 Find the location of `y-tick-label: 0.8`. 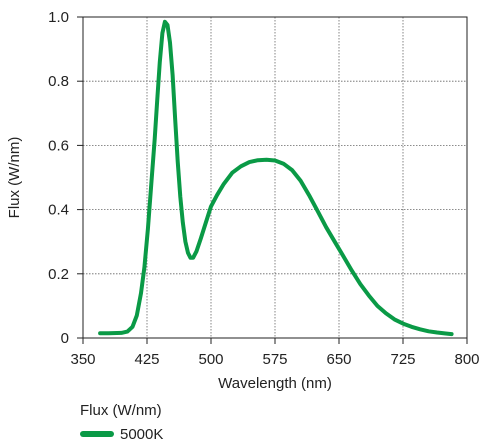

y-tick-label: 0.8 is located at coordinates (58, 81).